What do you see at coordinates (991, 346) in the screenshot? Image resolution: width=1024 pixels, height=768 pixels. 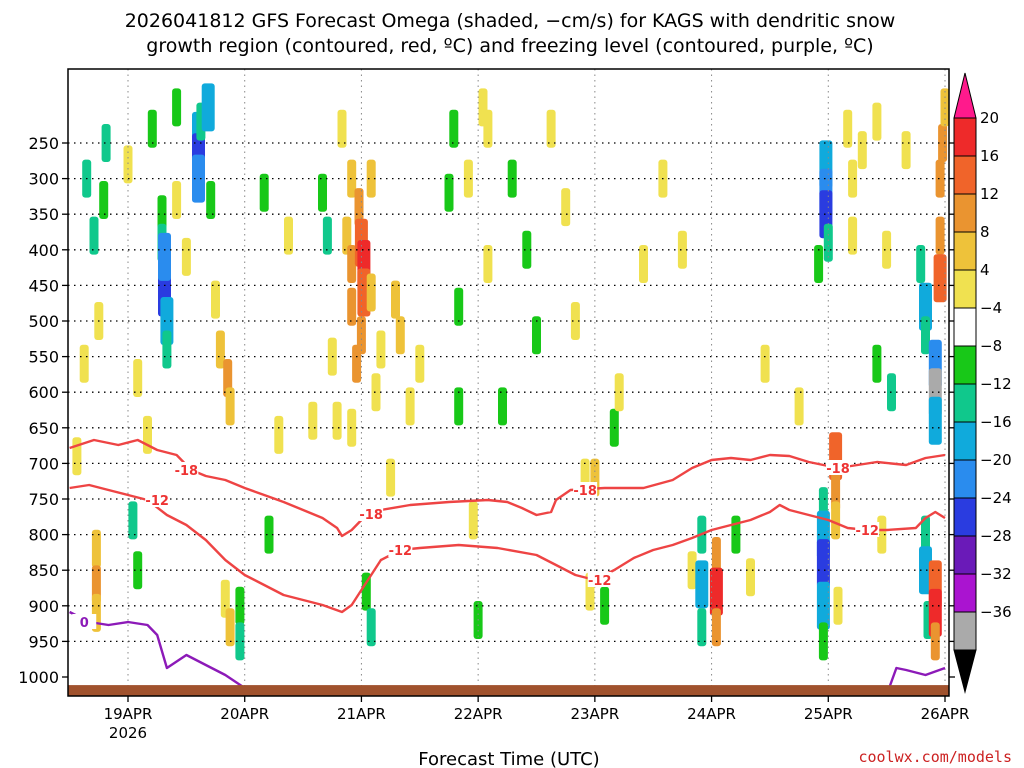 I see `colorbar-label: −8` at bounding box center [991, 346].